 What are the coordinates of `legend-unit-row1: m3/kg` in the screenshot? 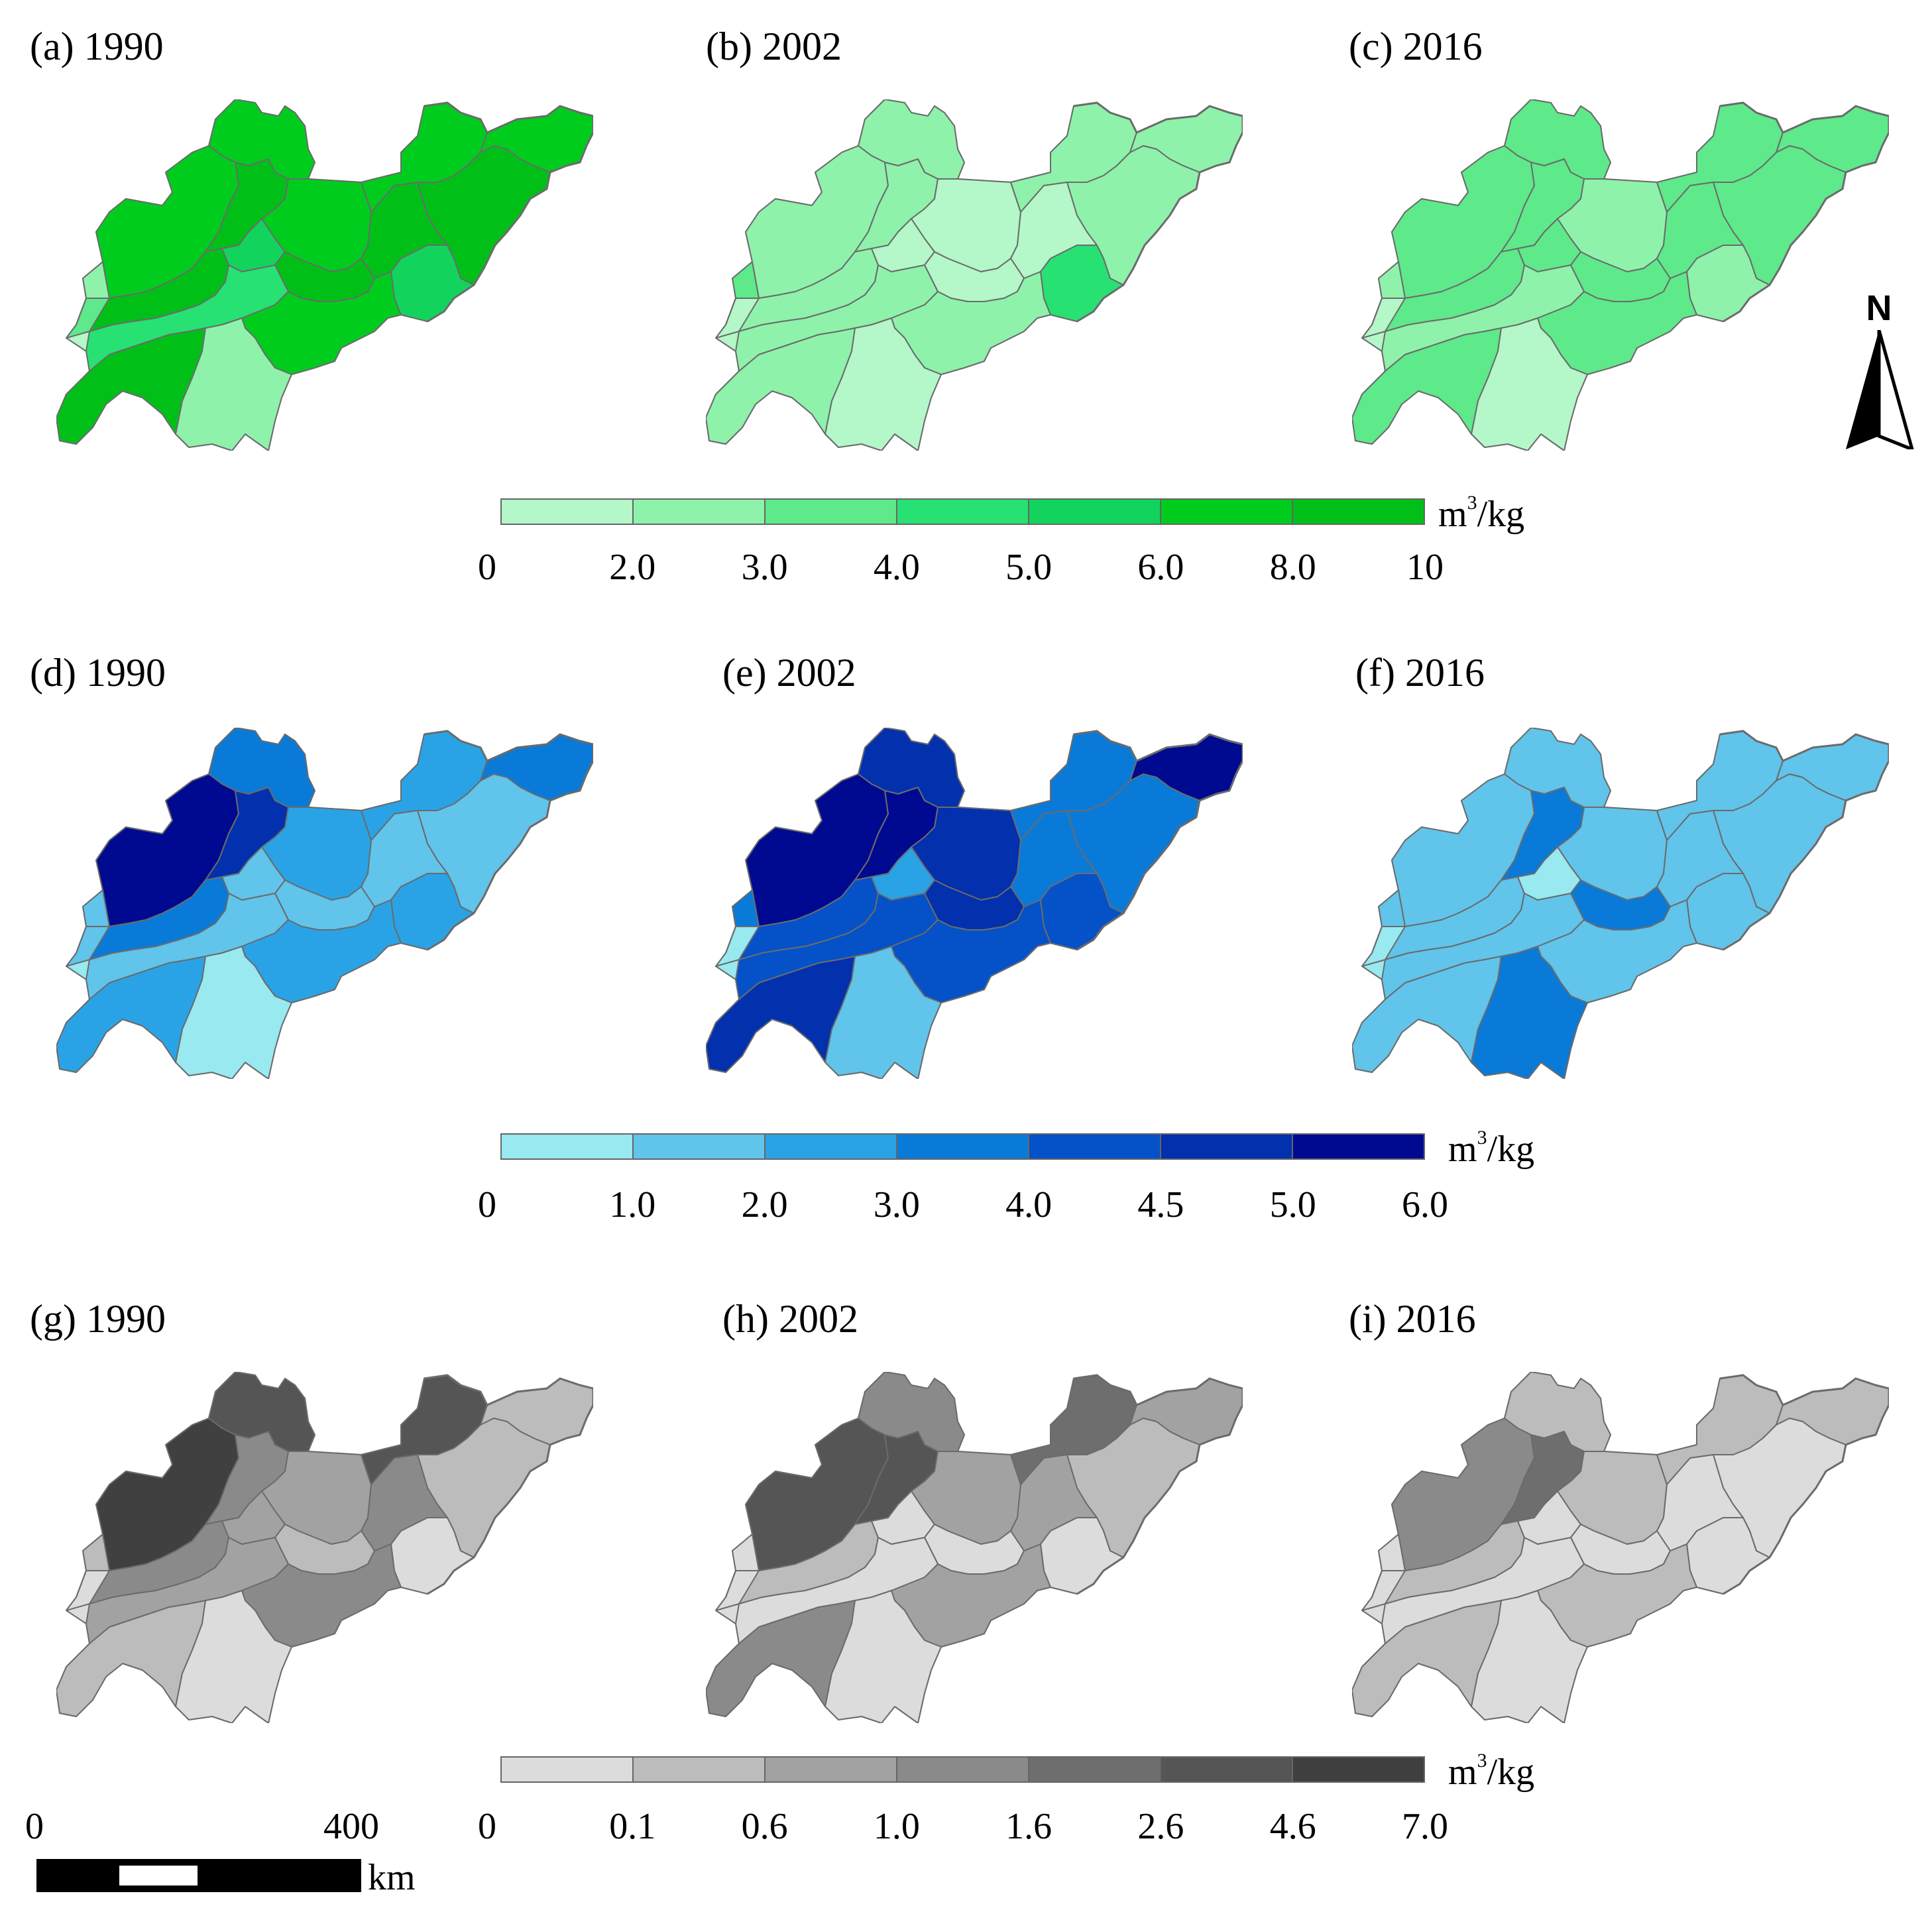 It's located at (1481, 513).